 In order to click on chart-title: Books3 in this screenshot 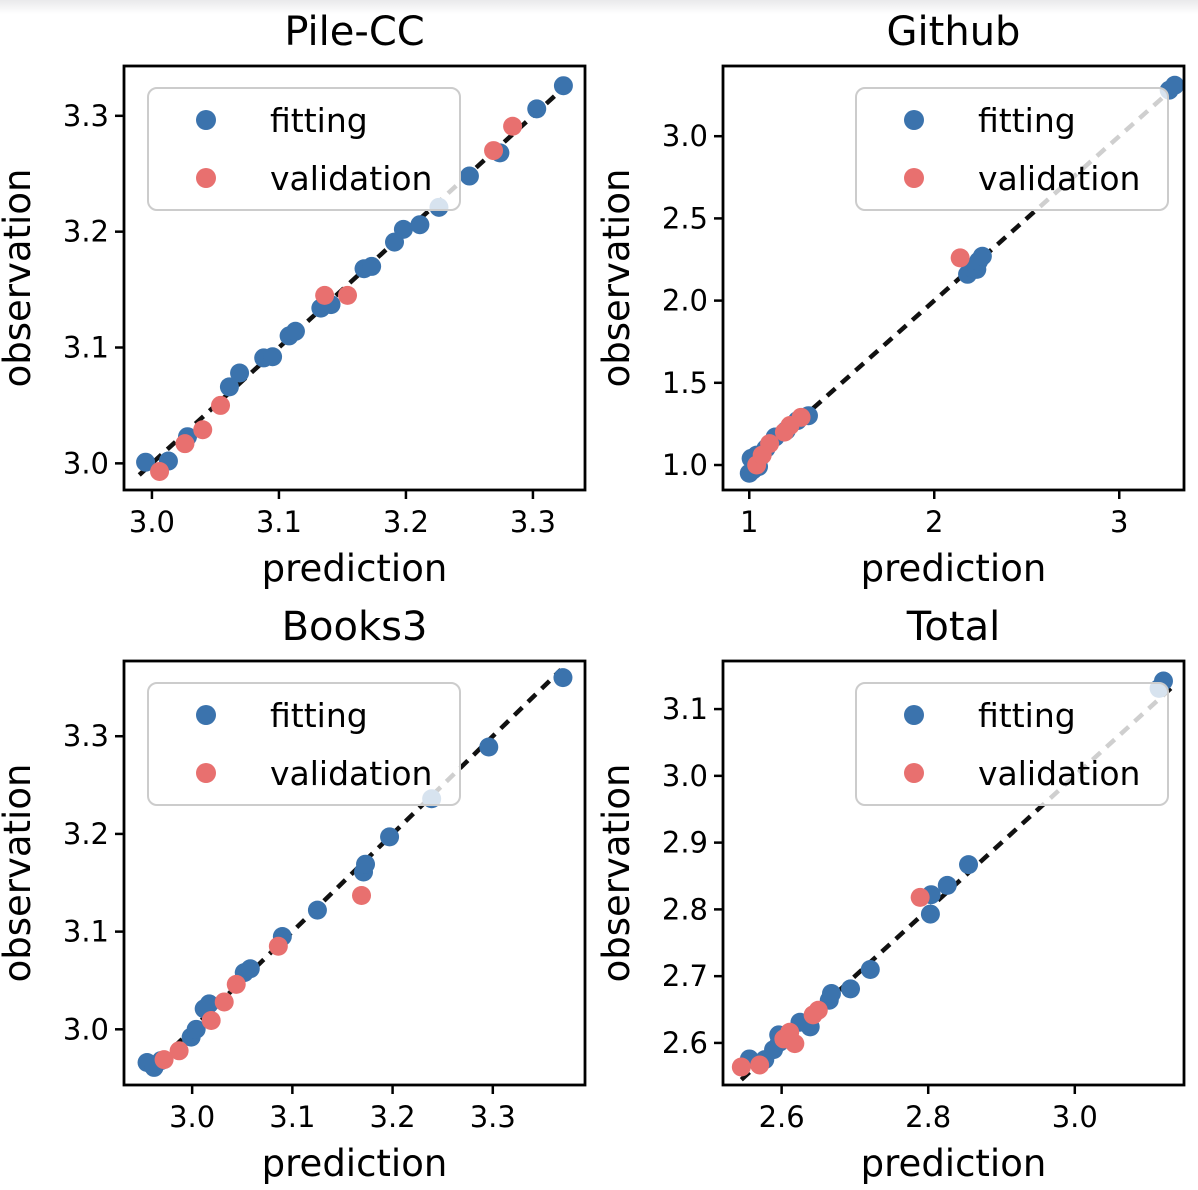, I will do `click(355, 627)`.